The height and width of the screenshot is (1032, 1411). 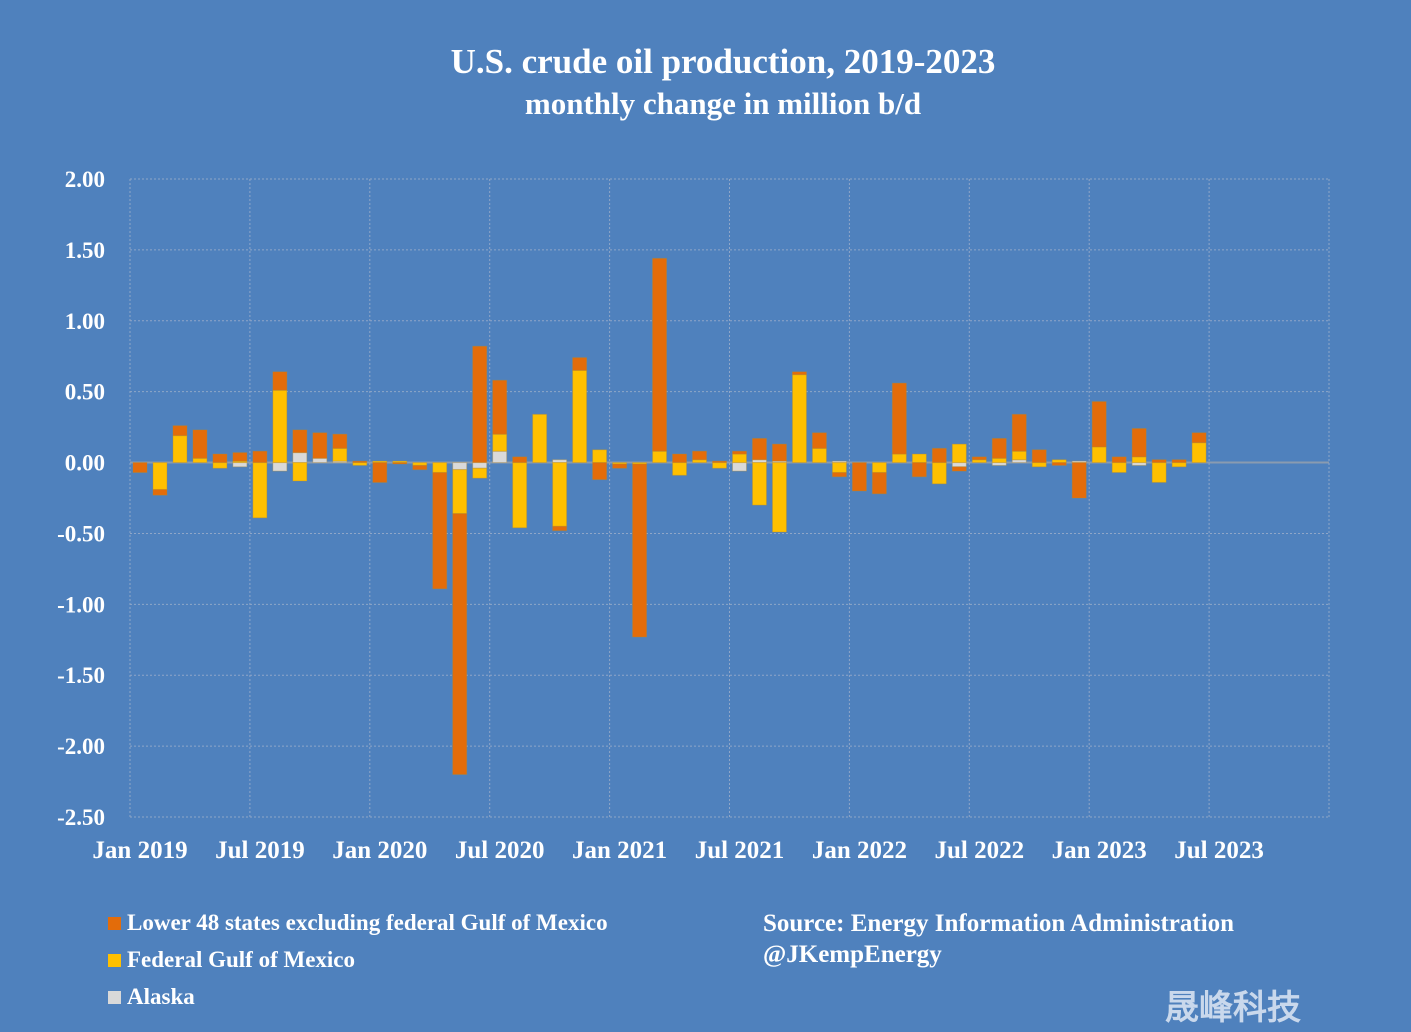 I want to click on legend-item-gulf: Federal Gulf of Mexico, so click(x=231, y=960).